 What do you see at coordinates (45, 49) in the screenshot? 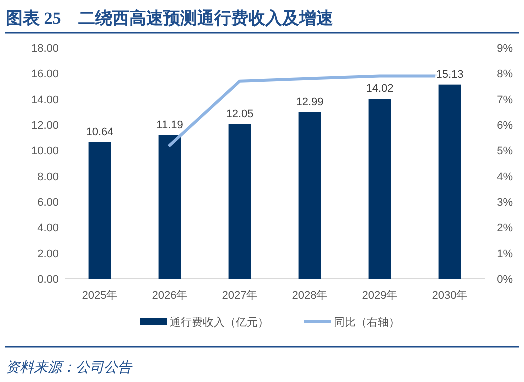
I see `y-tick-label: 18.00` at bounding box center [45, 49].